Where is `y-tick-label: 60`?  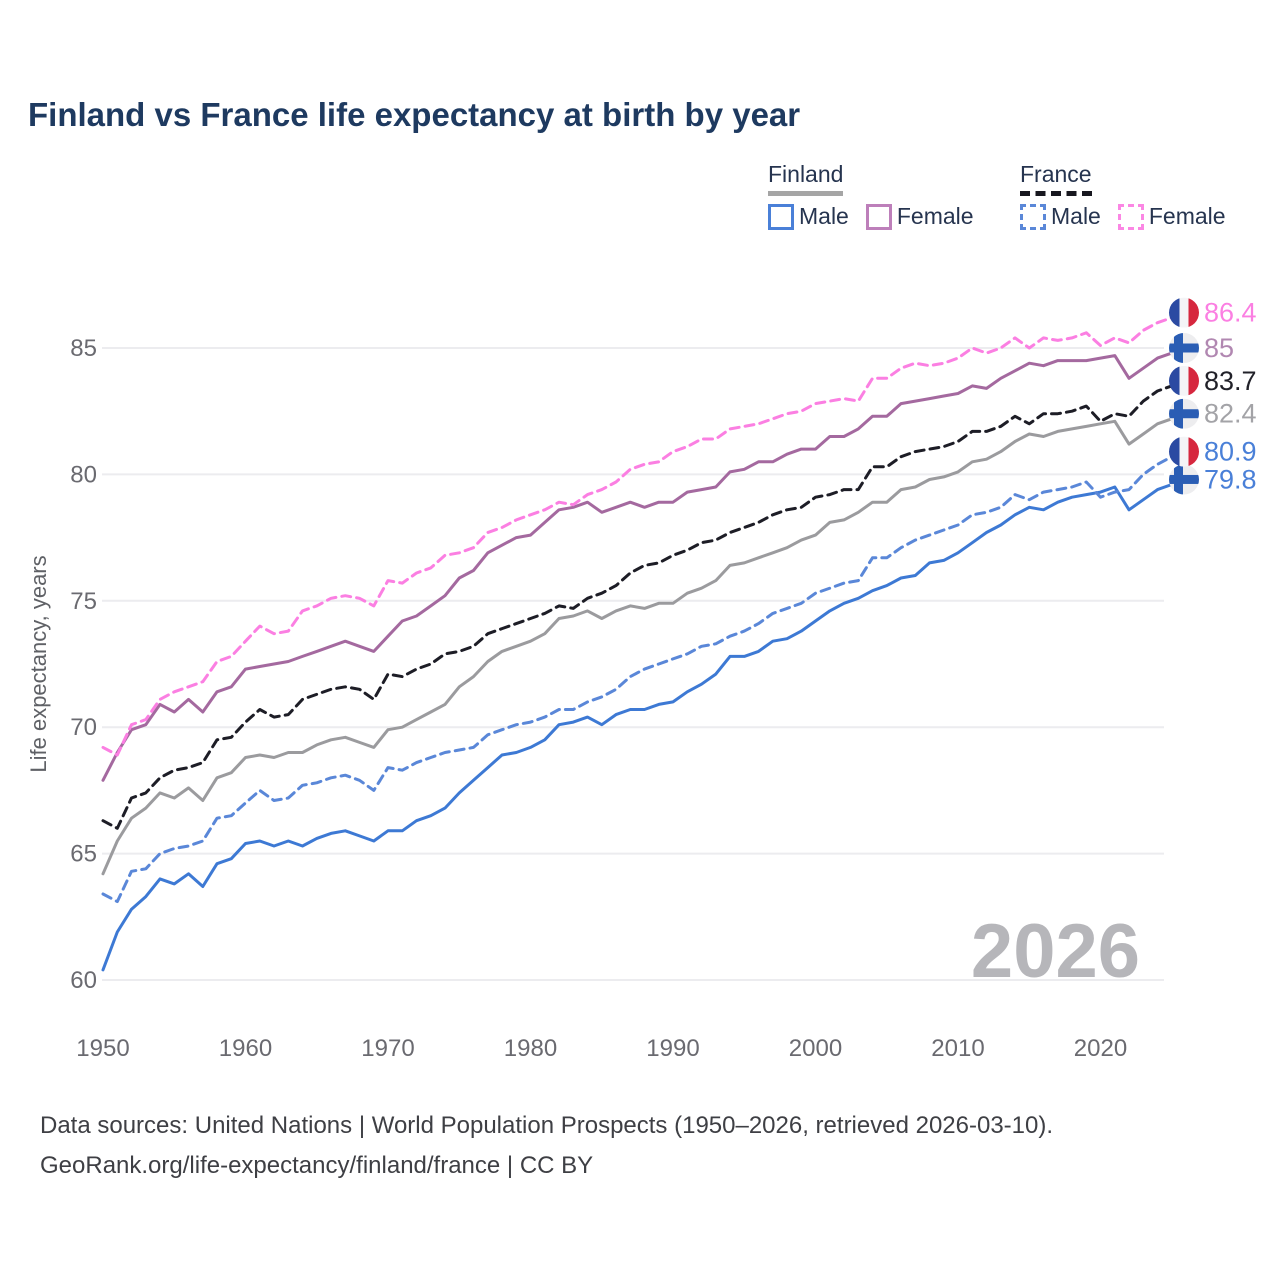 y-tick-label: 60 is located at coordinates (83, 980).